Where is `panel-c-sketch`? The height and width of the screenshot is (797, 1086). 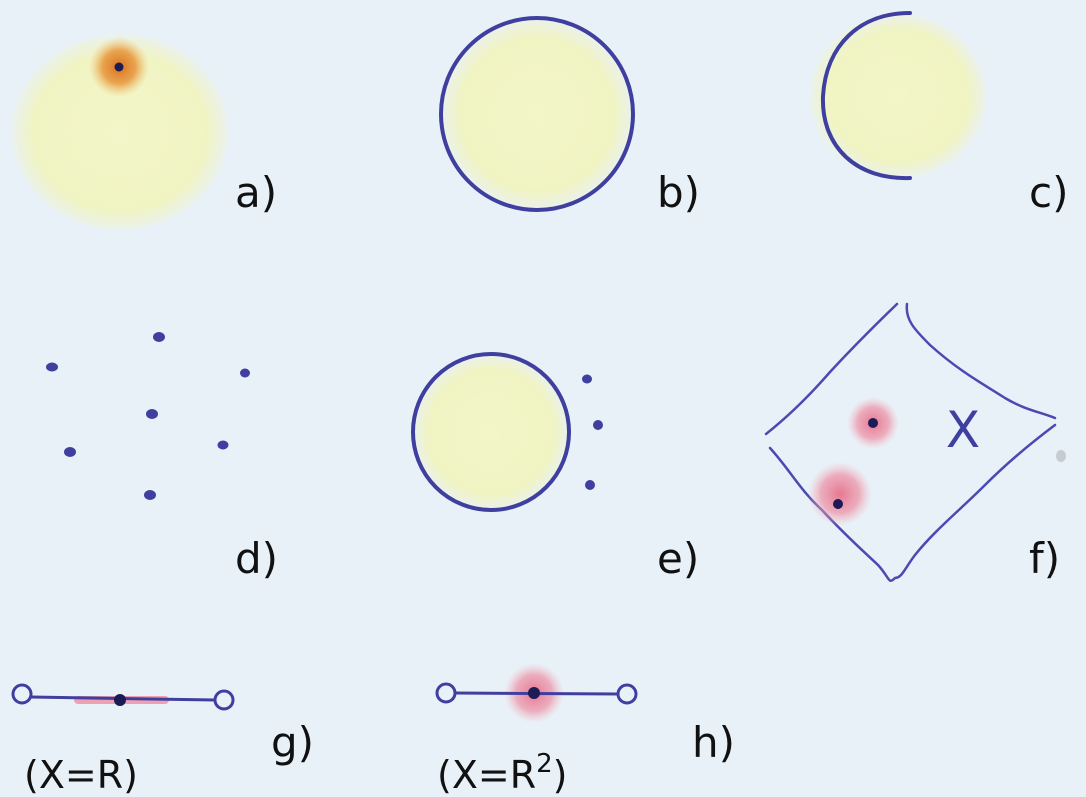
panel-c-sketch is located at coordinates (898, 96).